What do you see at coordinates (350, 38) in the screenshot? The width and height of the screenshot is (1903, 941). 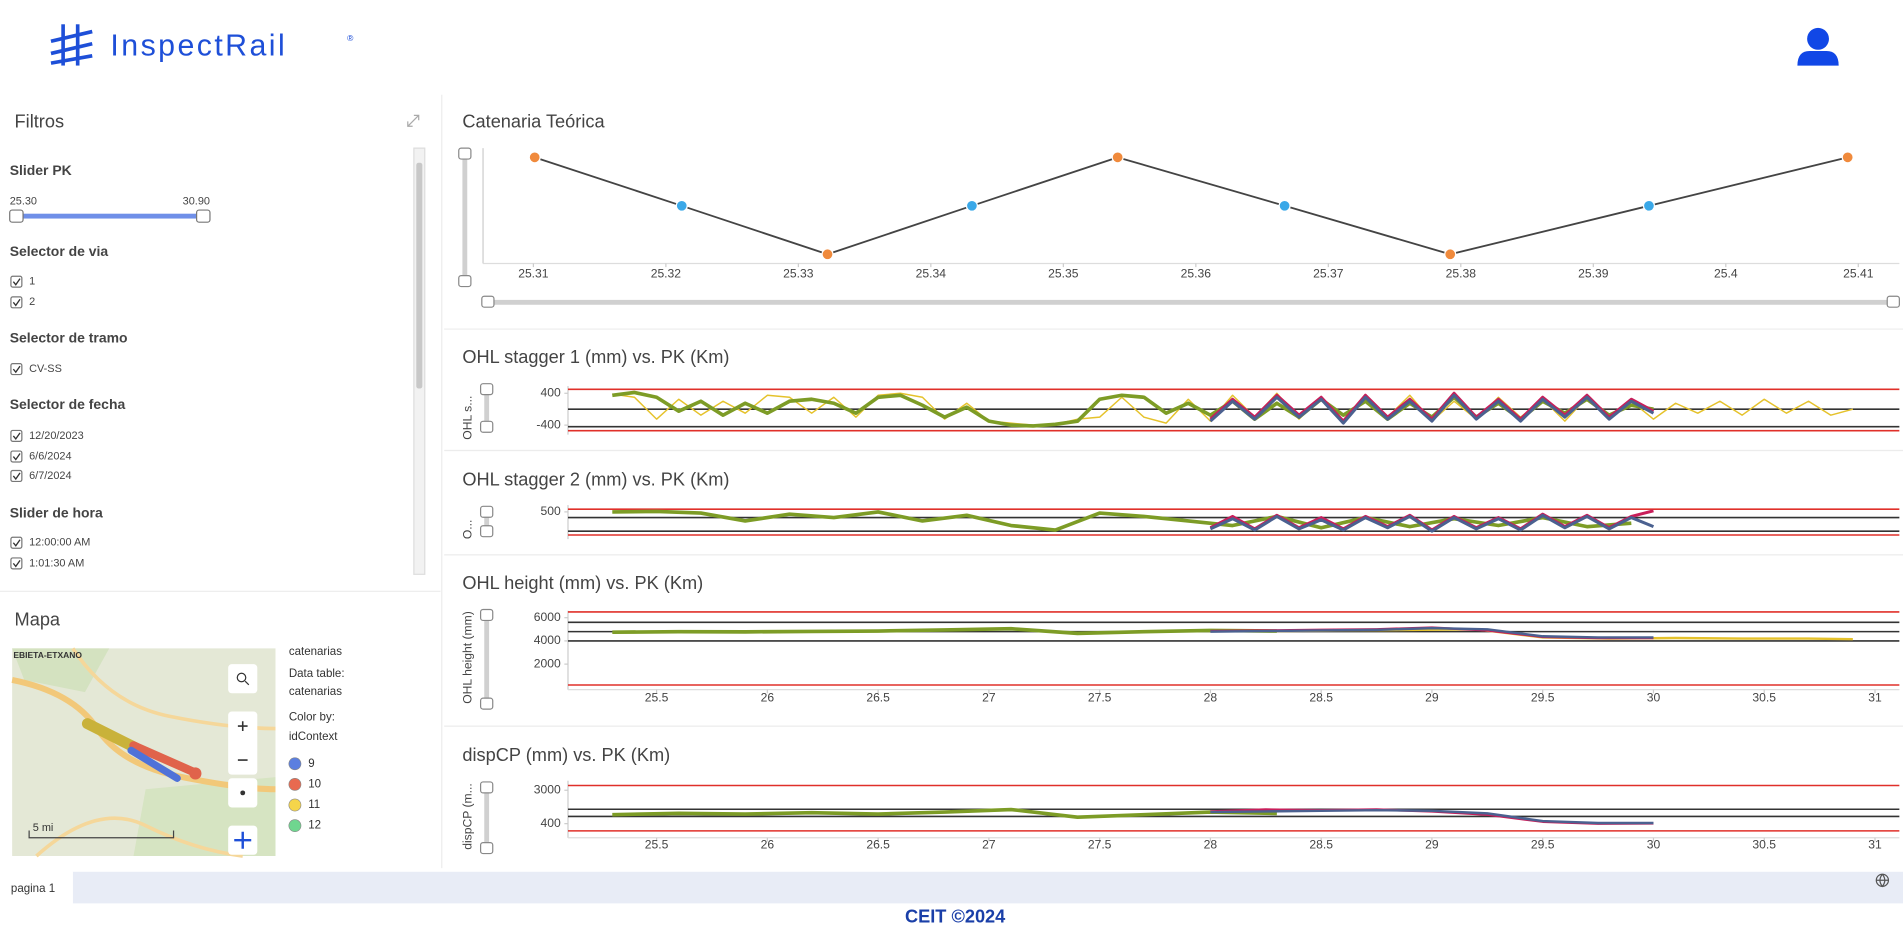 I see `logo-mark: ®` at bounding box center [350, 38].